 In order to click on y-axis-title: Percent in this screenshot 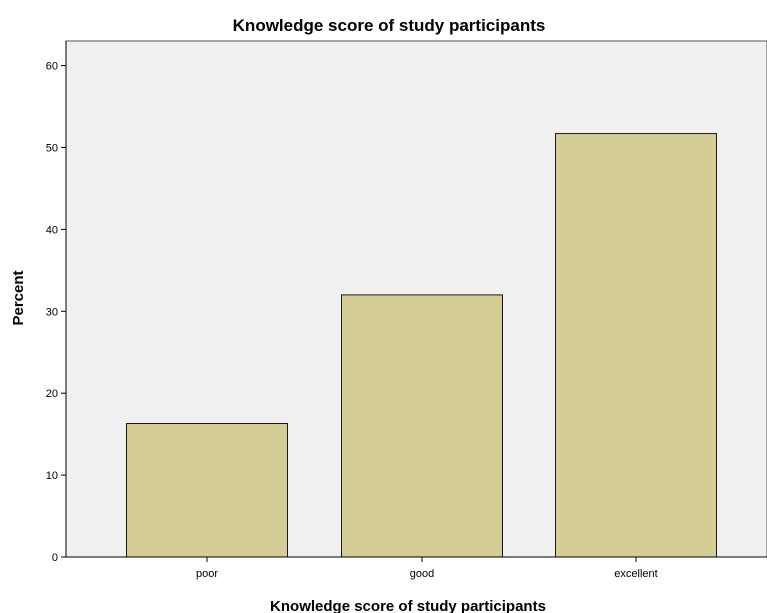, I will do `click(18, 297)`.